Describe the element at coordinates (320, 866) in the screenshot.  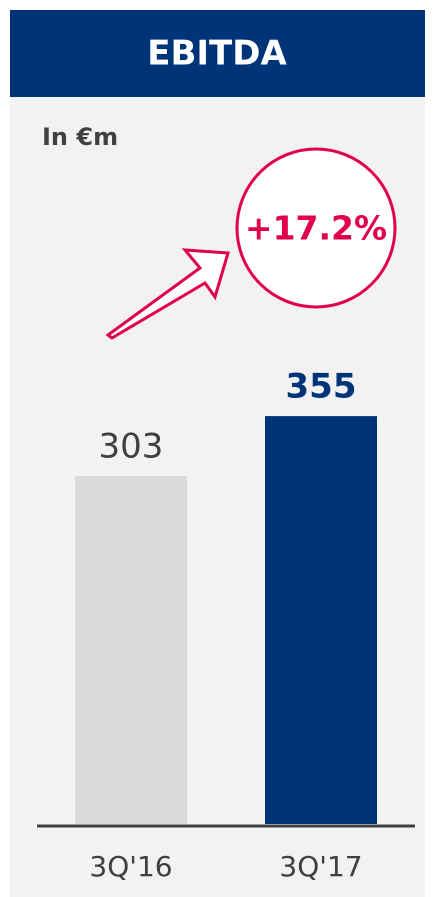
I see `x-tick-label: 3Q'17` at that location.